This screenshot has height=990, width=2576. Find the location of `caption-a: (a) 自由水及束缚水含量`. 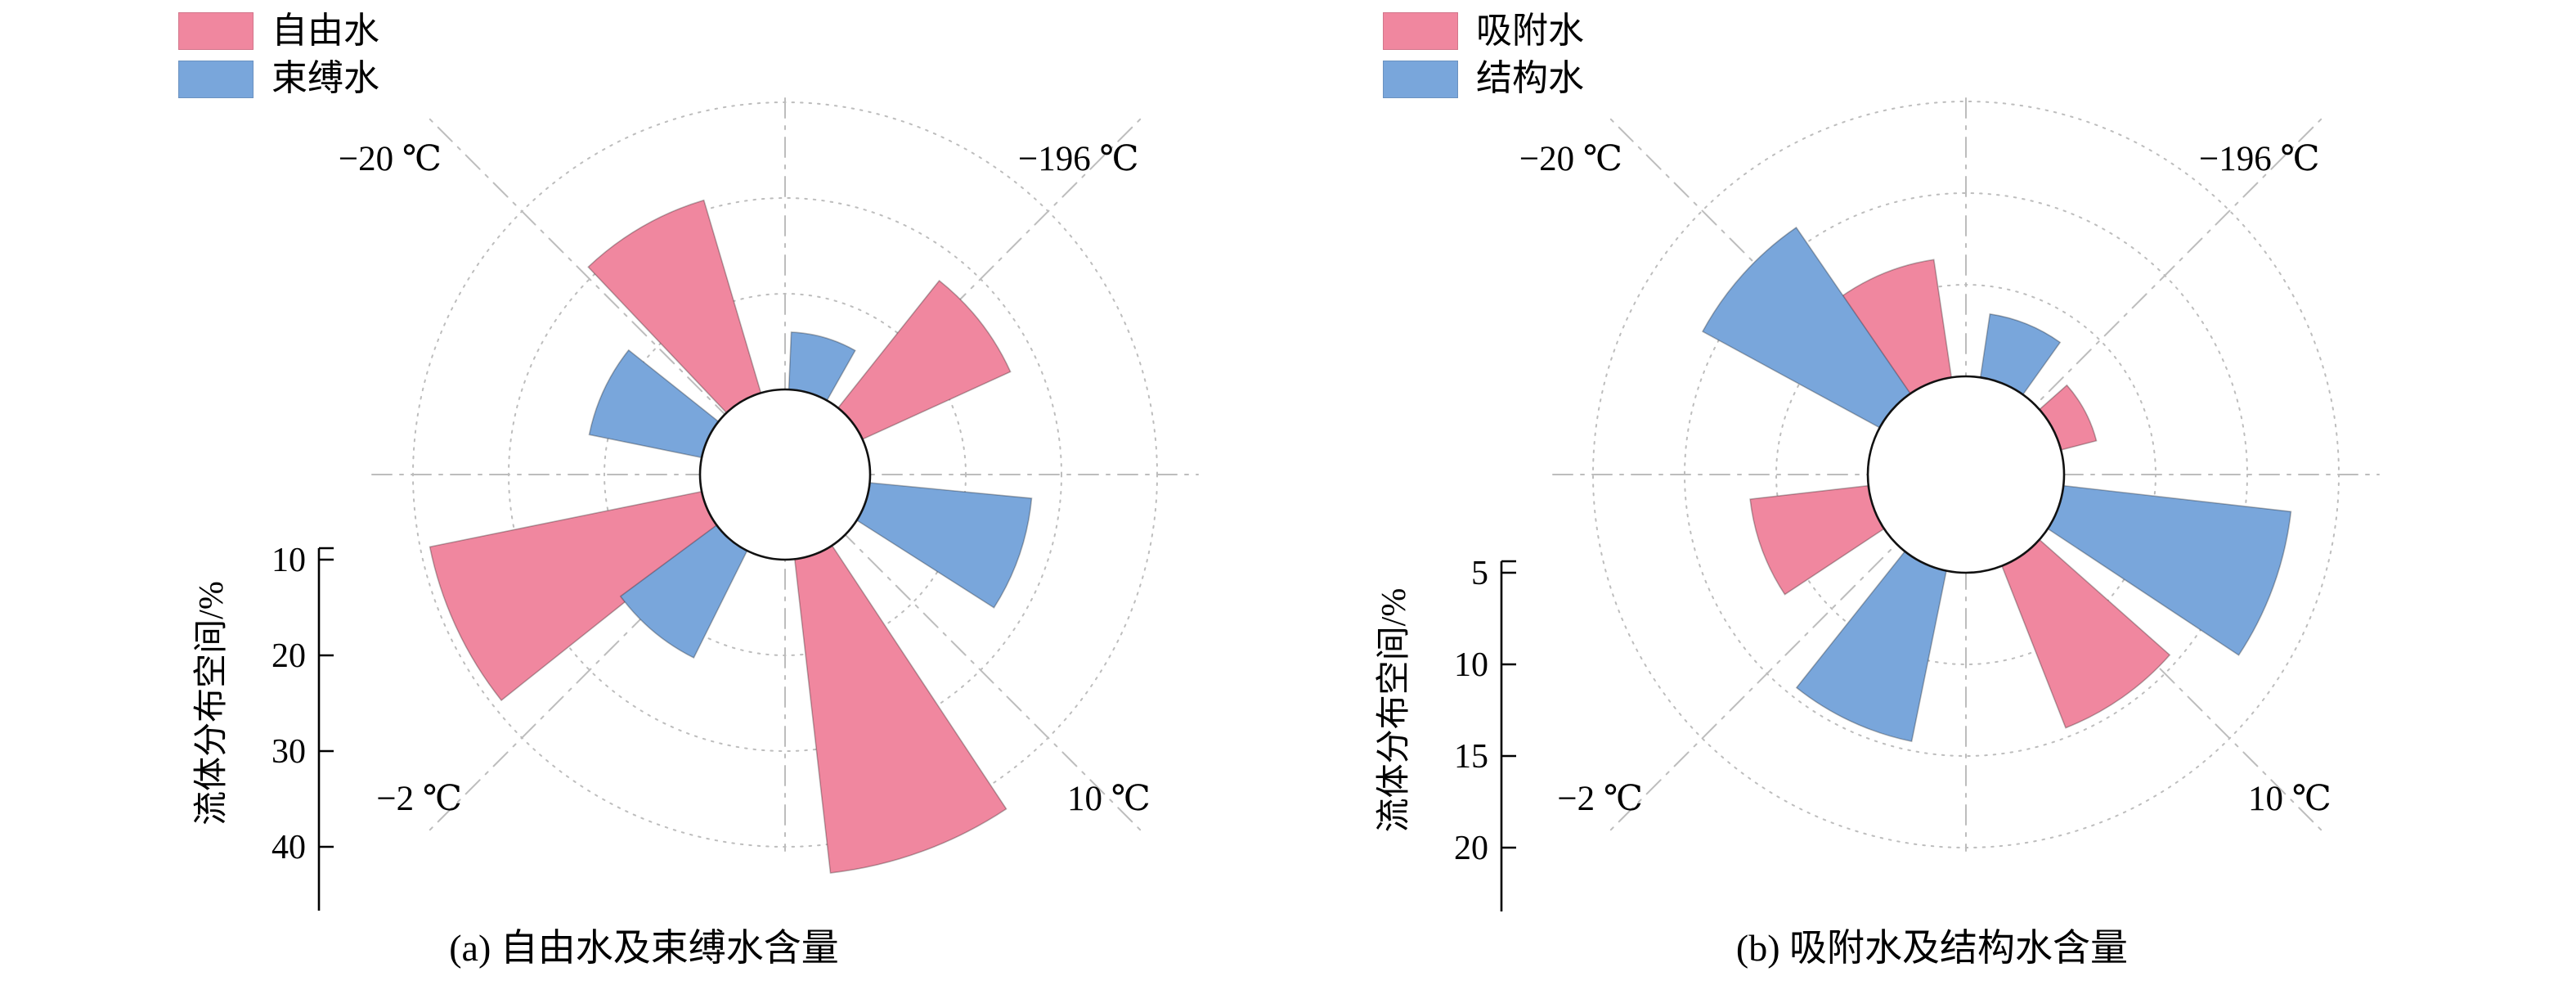

caption-a: (a) 自由水及束缚水含量 is located at coordinates (644, 948).